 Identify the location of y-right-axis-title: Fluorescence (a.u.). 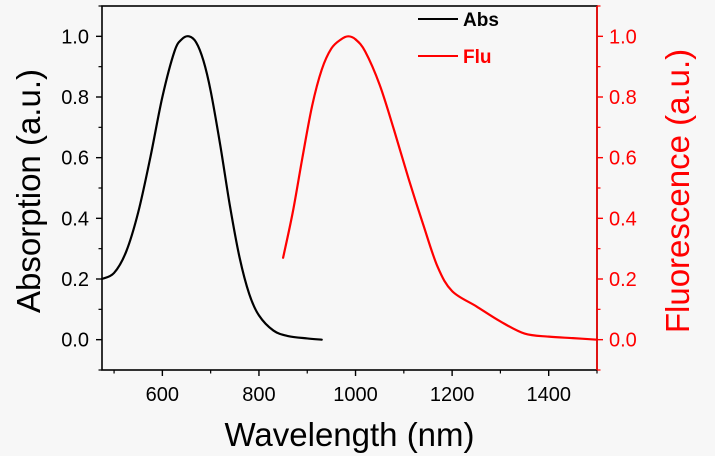
(677, 191).